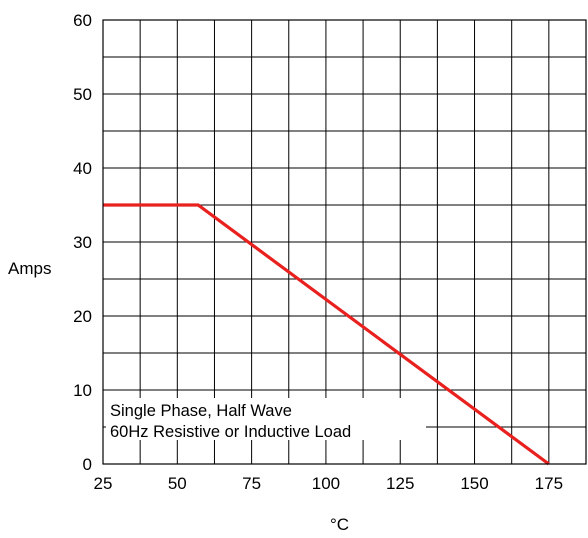 This screenshot has width=588, height=538. I want to click on y-tick-labels: 0 10 20 30 40 50 60, so click(82, 242).